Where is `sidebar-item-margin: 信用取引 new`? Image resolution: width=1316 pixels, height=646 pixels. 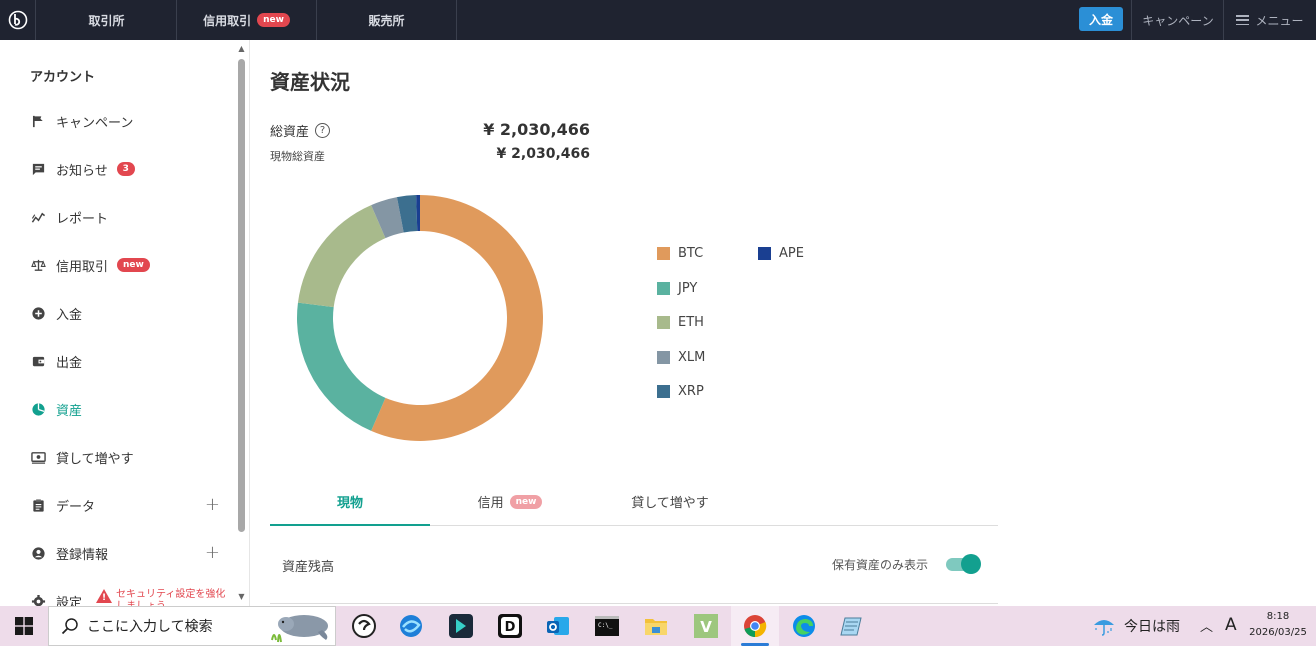 sidebar-item-margin: 信用取引 new is located at coordinates (130, 265).